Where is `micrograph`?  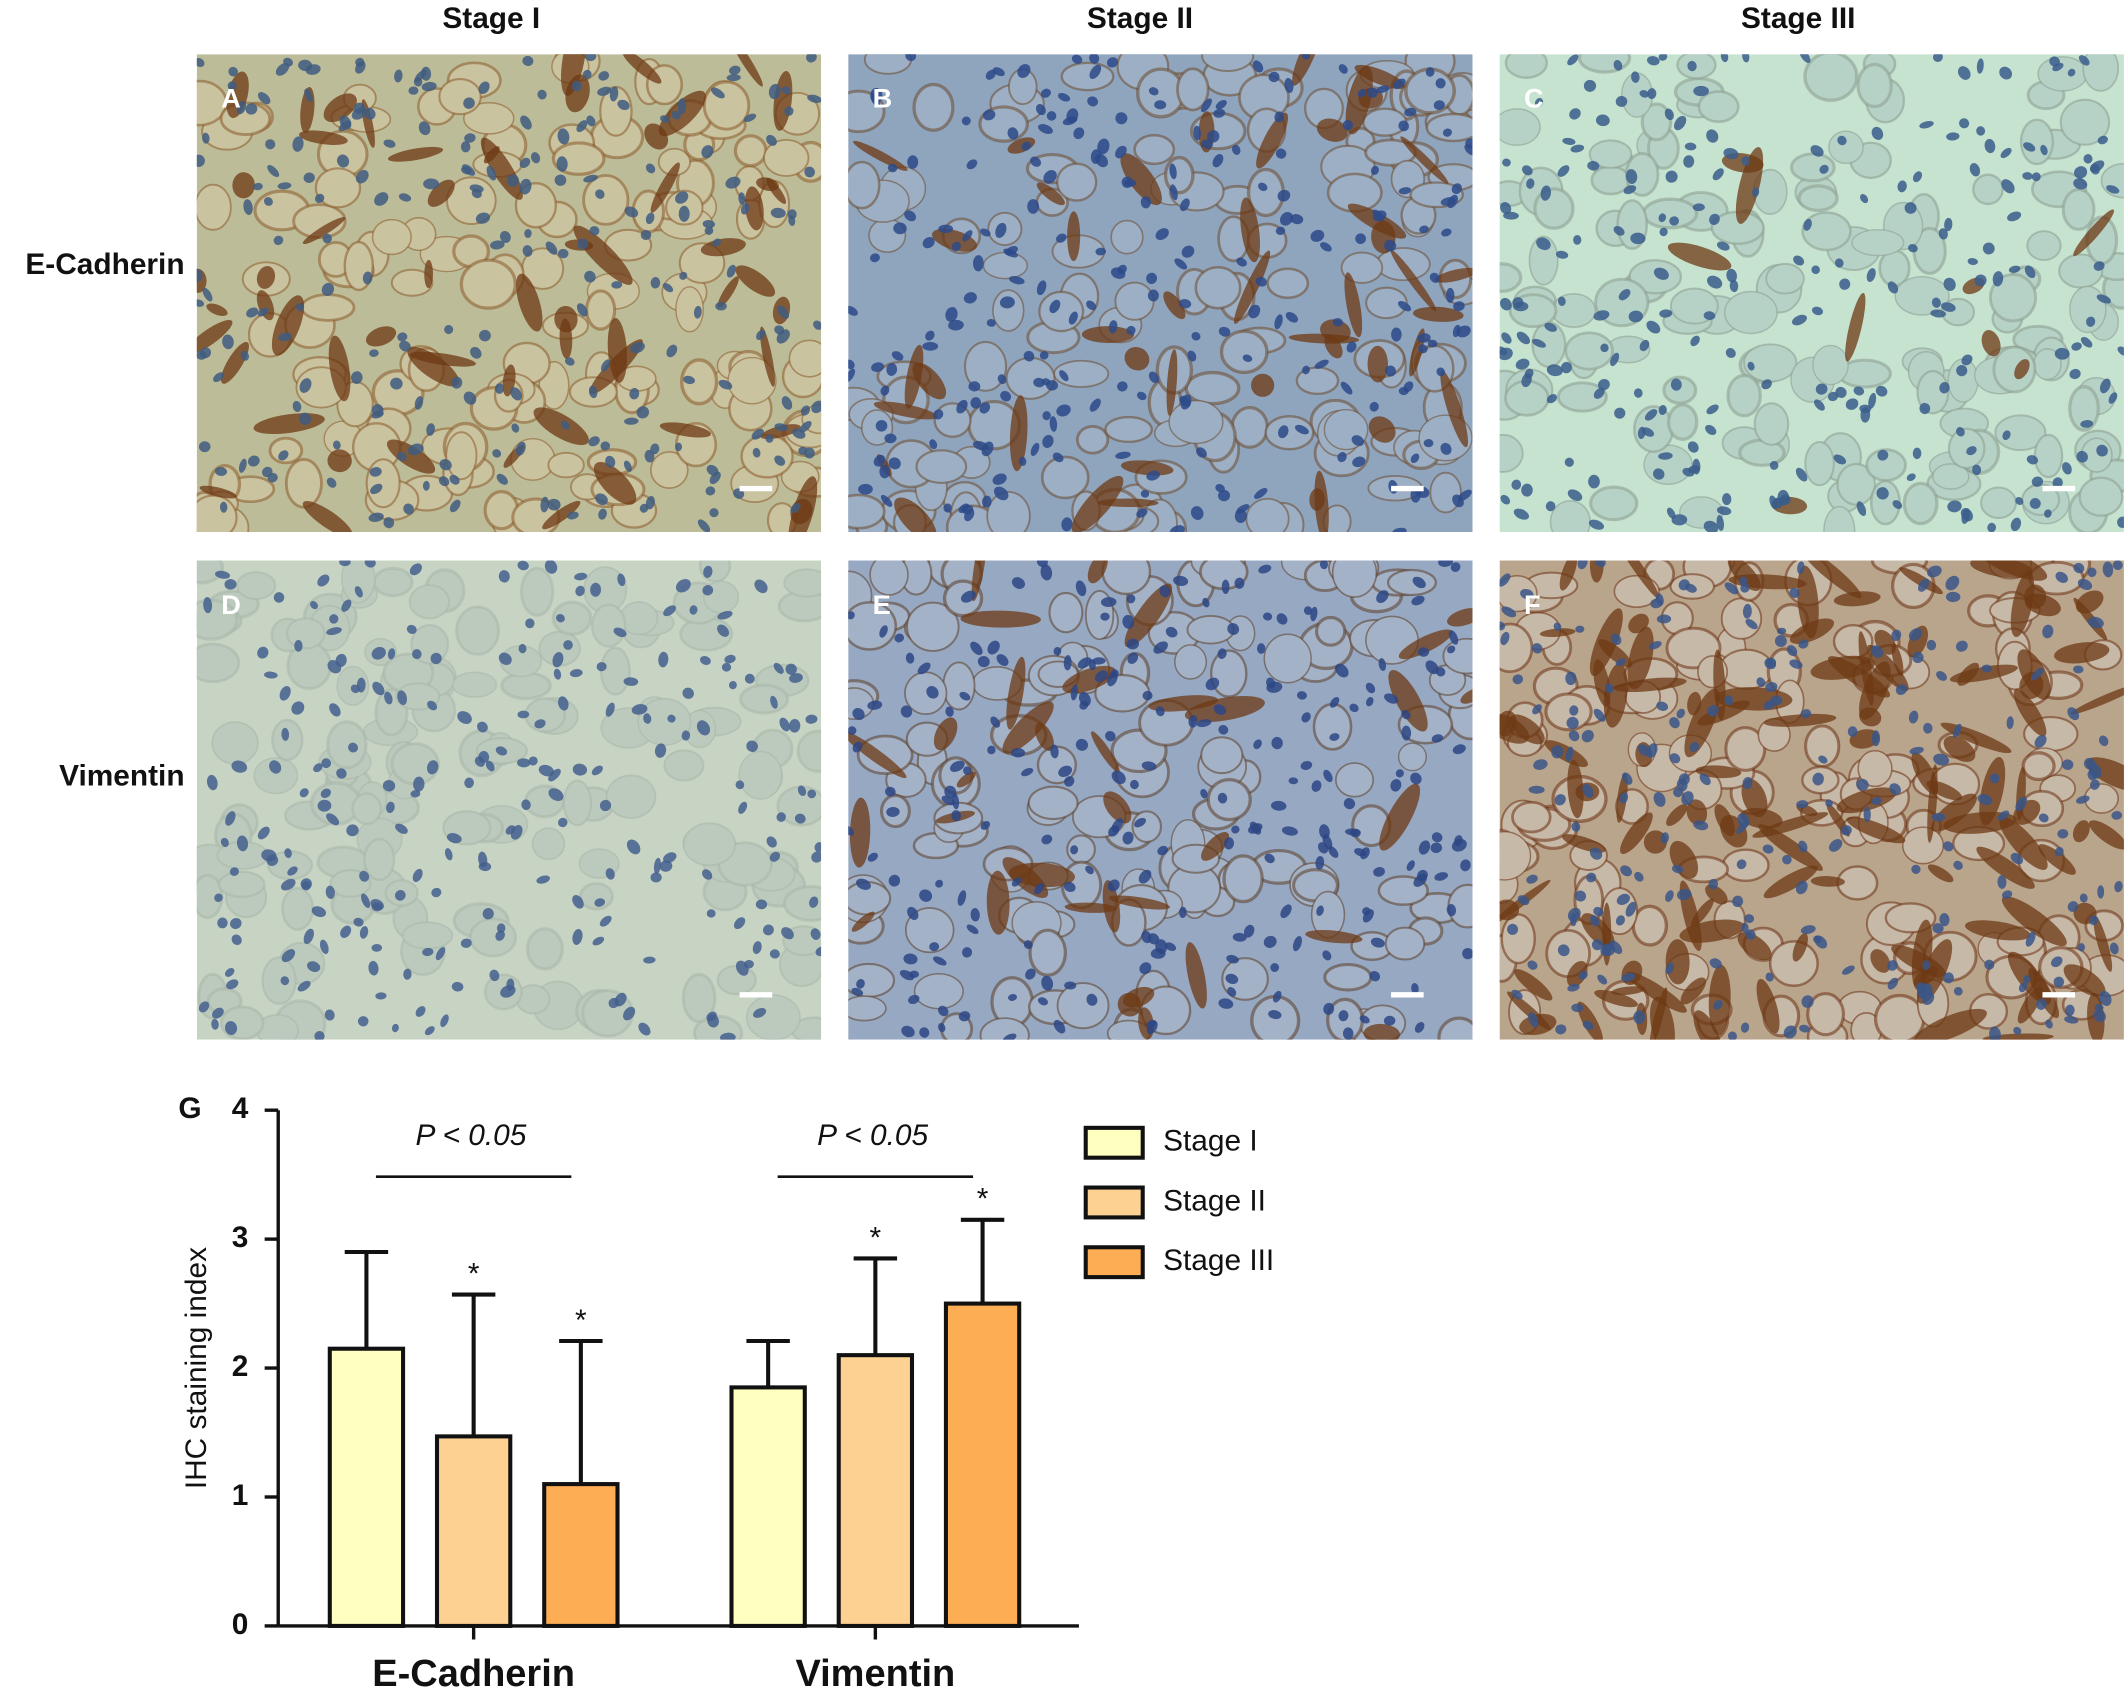
micrograph is located at coordinates (1811, 800).